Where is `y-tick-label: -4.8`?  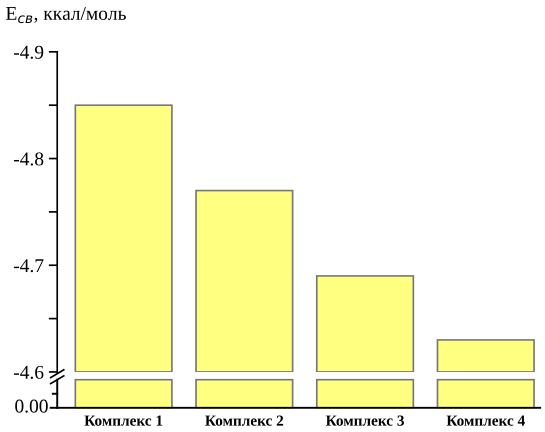
y-tick-label: -4.8 is located at coordinates (29, 159).